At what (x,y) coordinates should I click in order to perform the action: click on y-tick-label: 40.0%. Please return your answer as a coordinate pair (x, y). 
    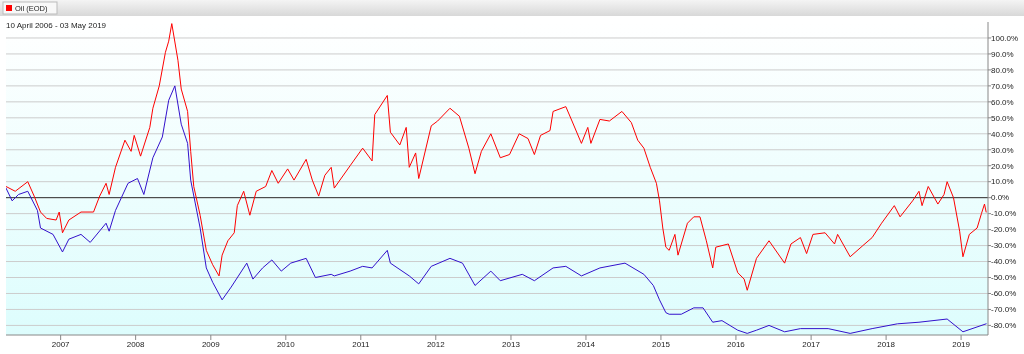
    Looking at the image, I should click on (1002, 134).